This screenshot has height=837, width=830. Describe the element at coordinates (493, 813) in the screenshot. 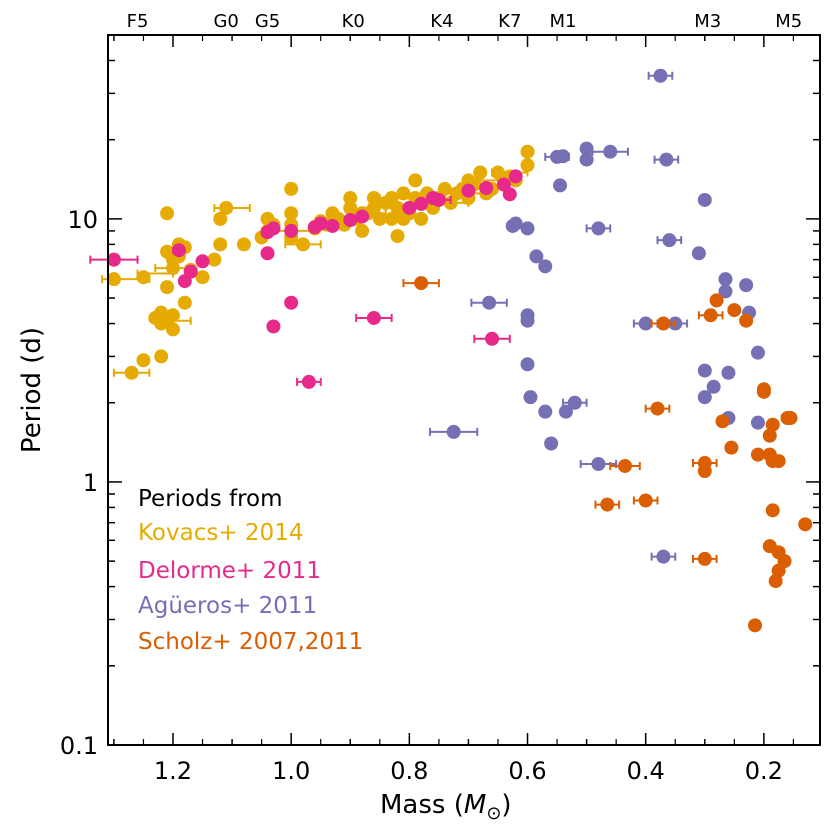

I see `x-axis-unit-sub: ⊙` at that location.